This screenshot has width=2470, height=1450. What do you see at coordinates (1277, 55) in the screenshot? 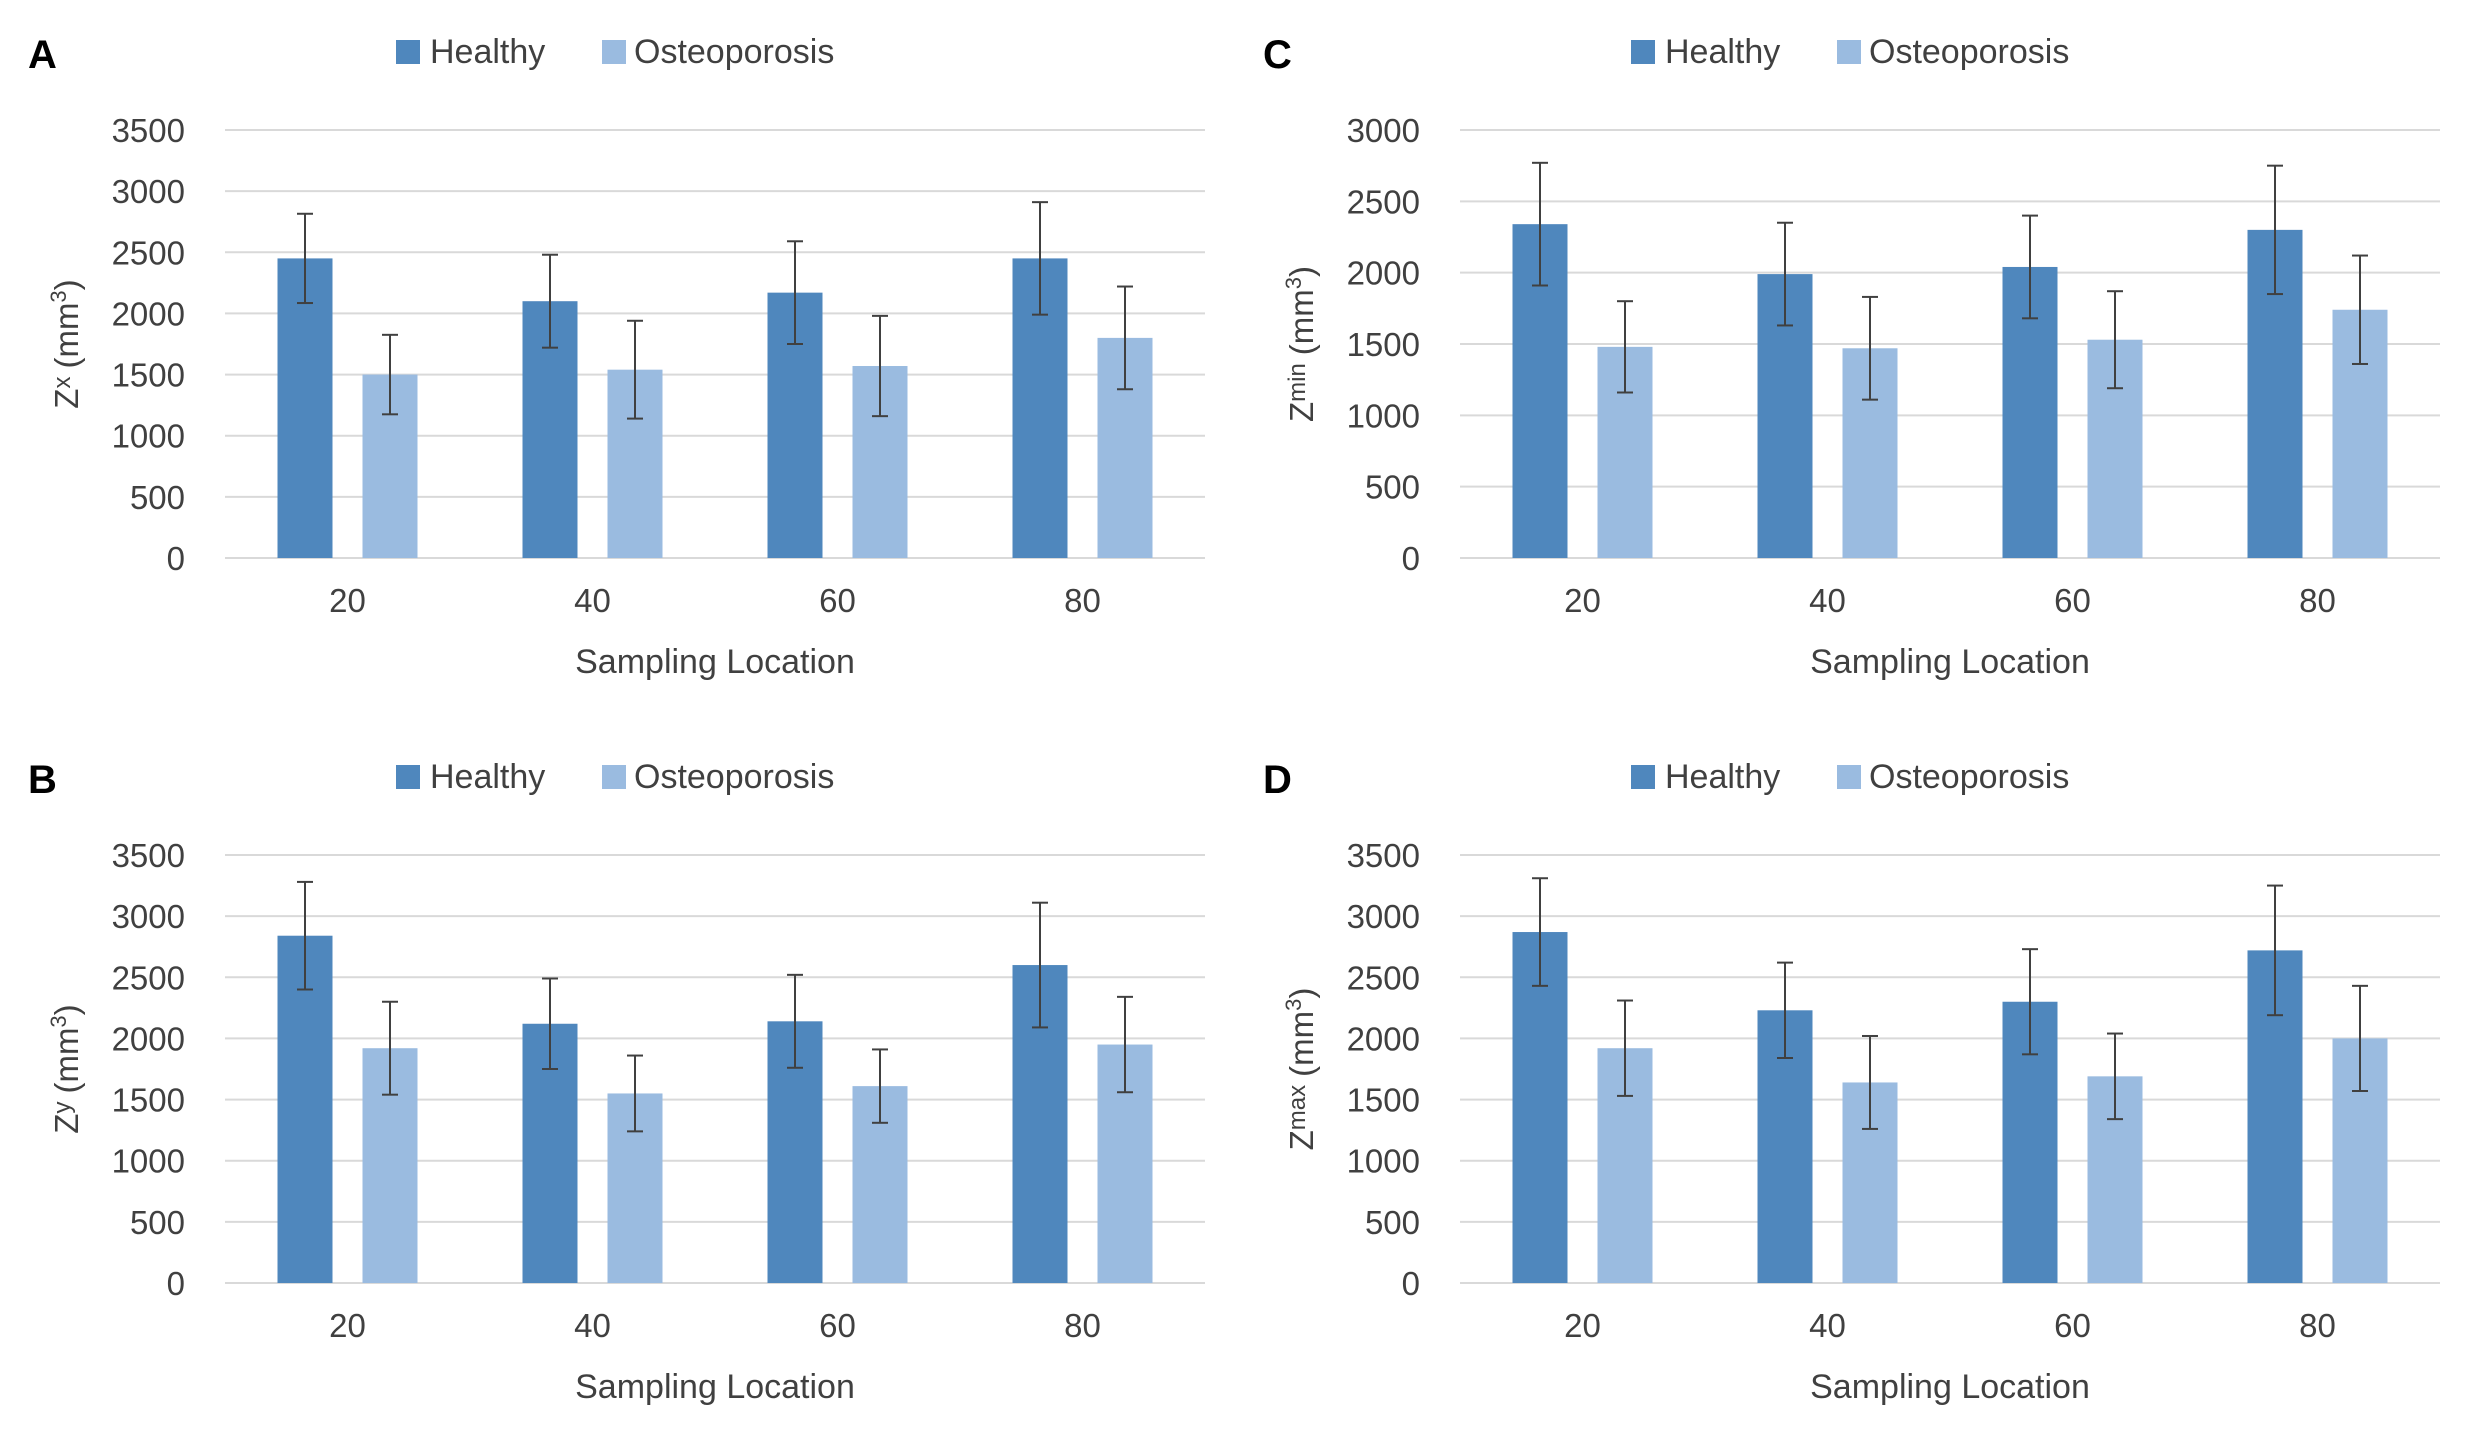
I see `panel-label: C` at bounding box center [1277, 55].